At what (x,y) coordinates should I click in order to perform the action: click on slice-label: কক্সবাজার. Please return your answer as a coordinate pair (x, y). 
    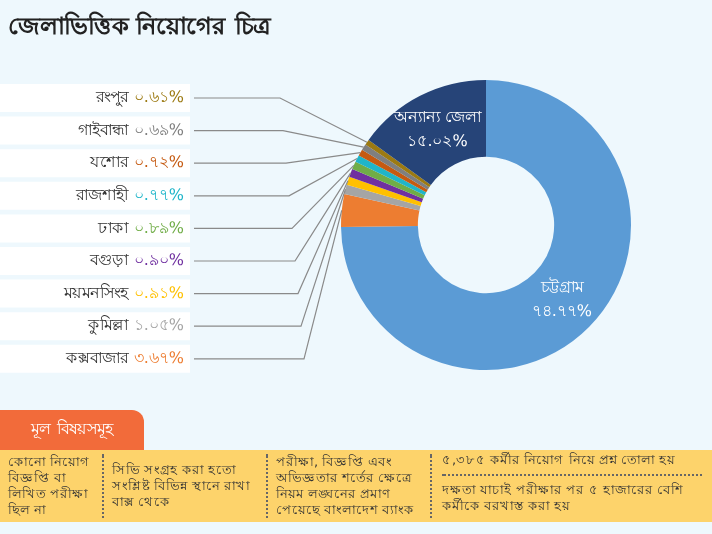
    Looking at the image, I should click on (96, 357).